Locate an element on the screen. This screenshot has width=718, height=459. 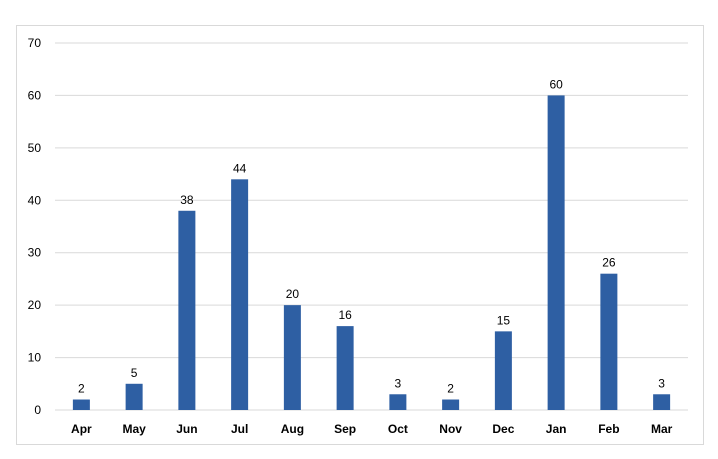
bar-oct is located at coordinates (398, 402).